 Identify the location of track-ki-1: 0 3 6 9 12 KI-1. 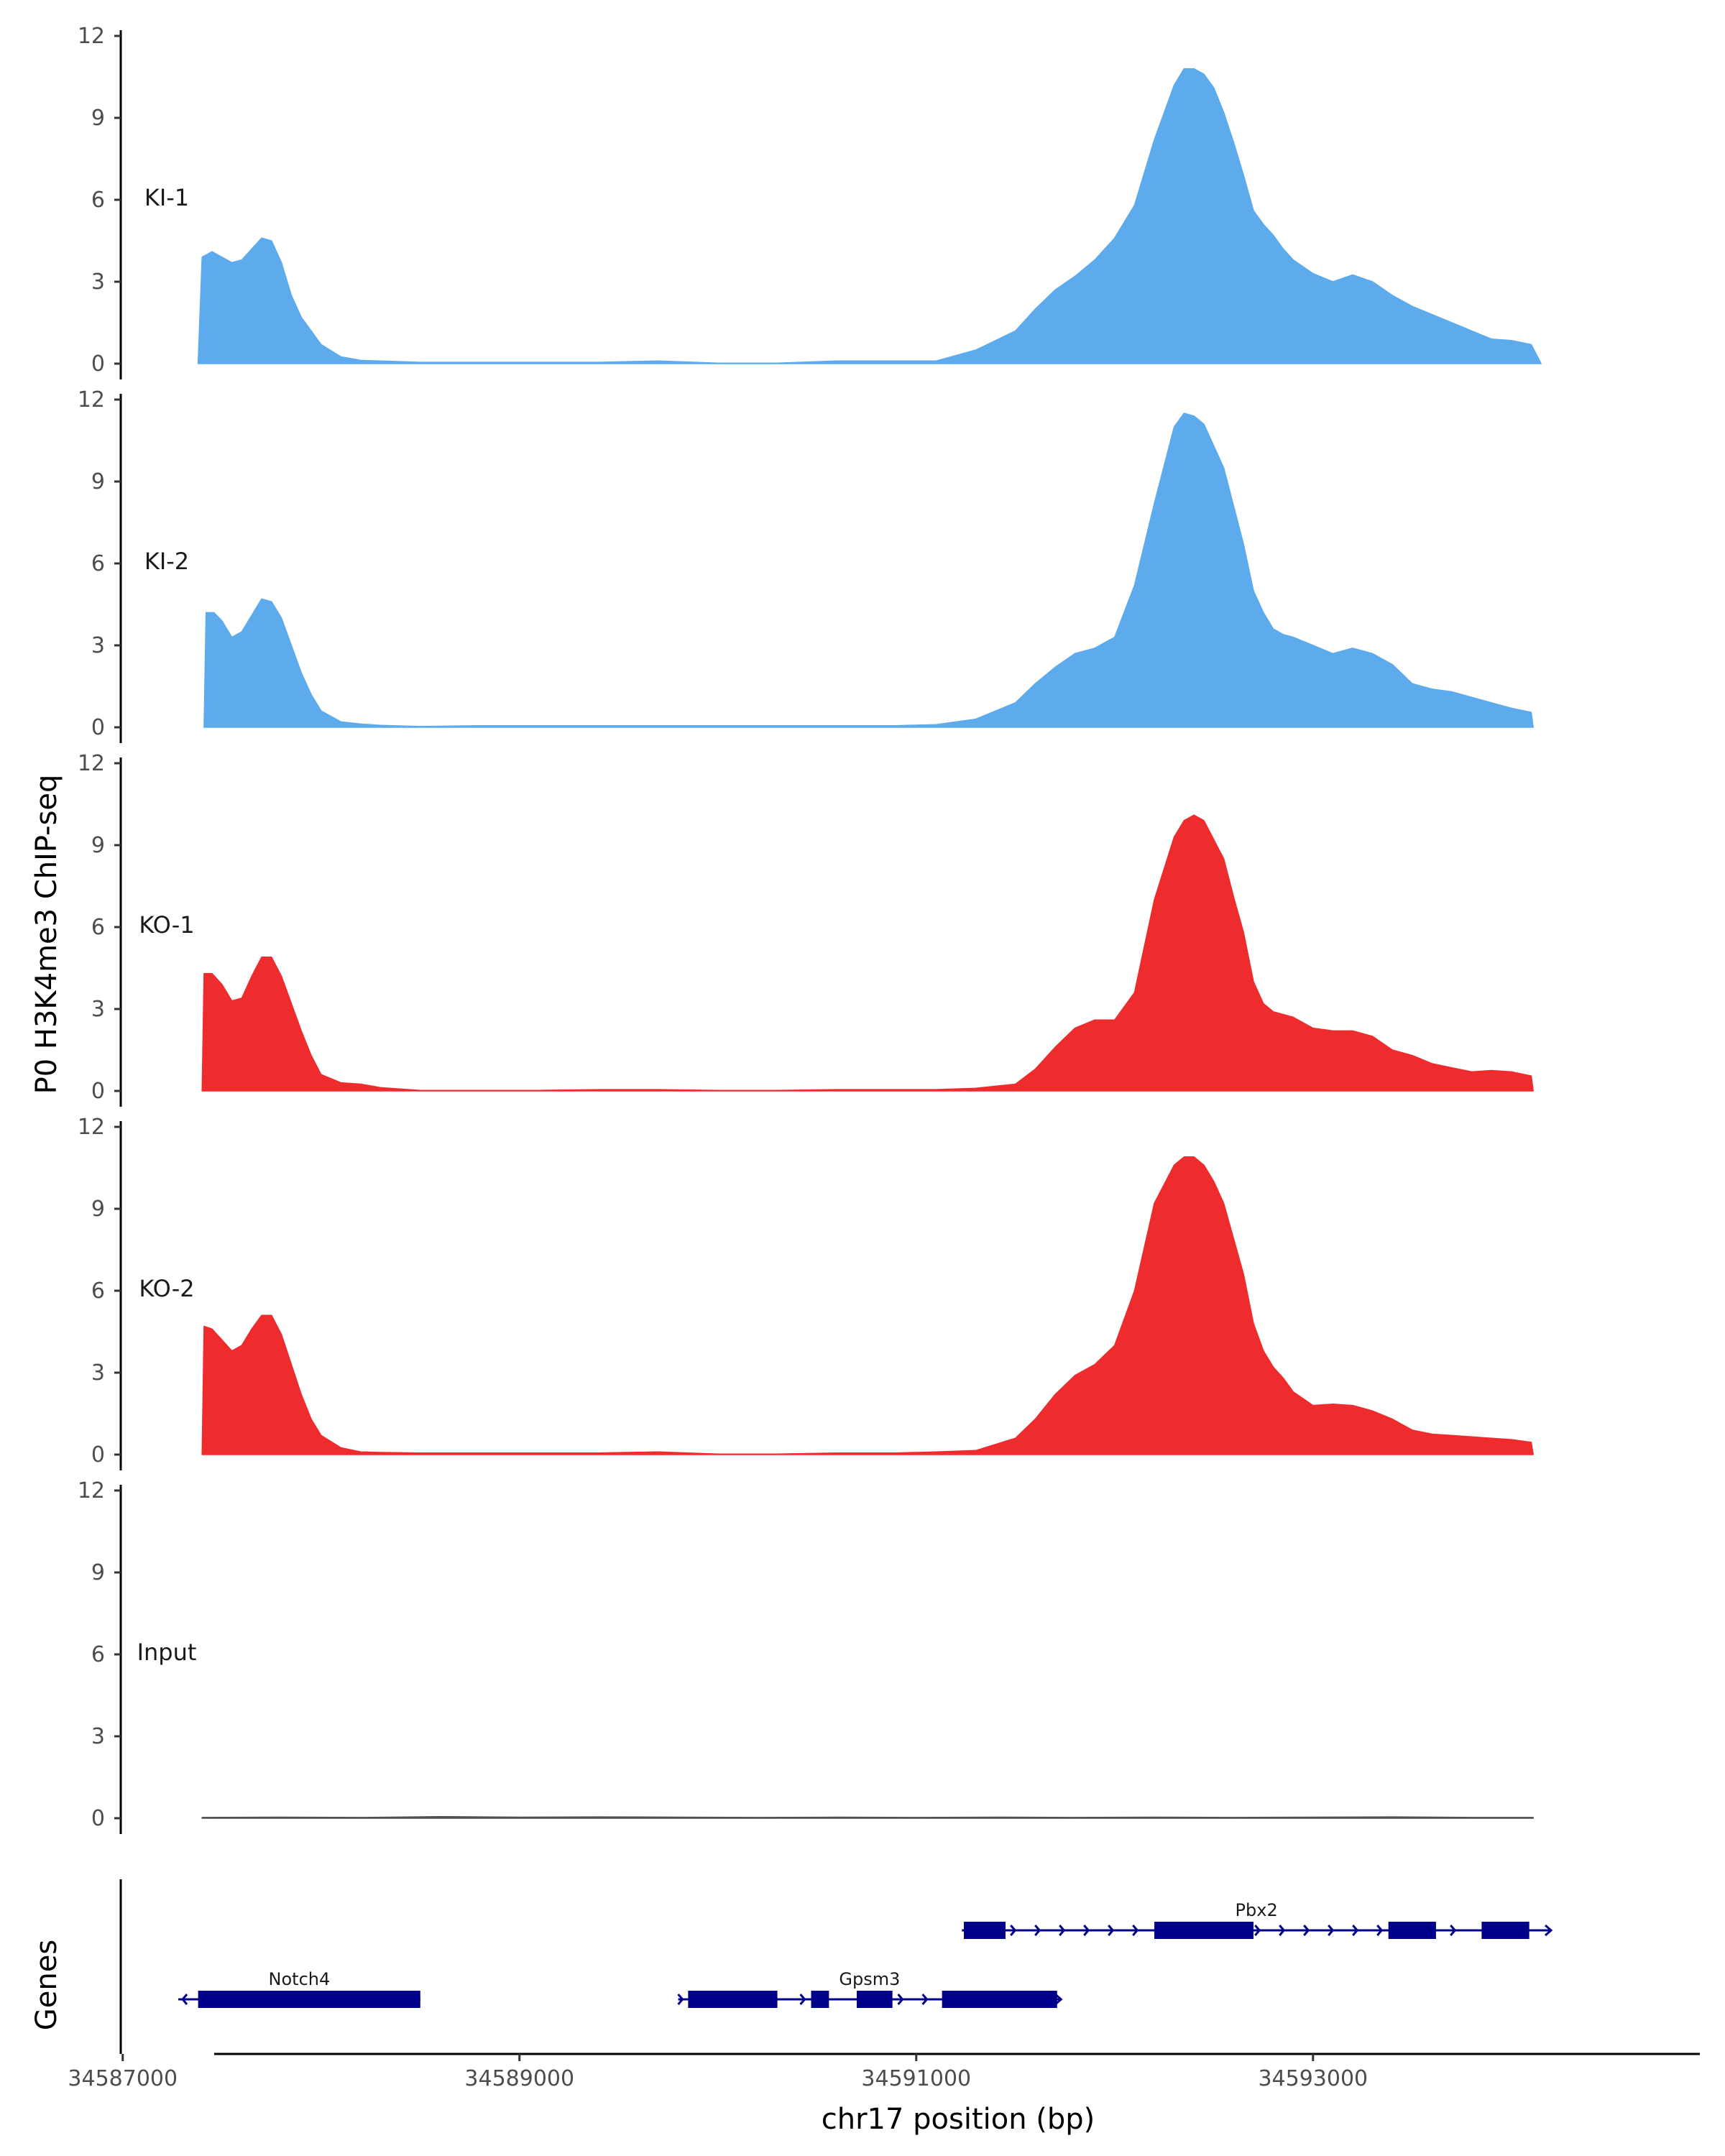
(810, 201).